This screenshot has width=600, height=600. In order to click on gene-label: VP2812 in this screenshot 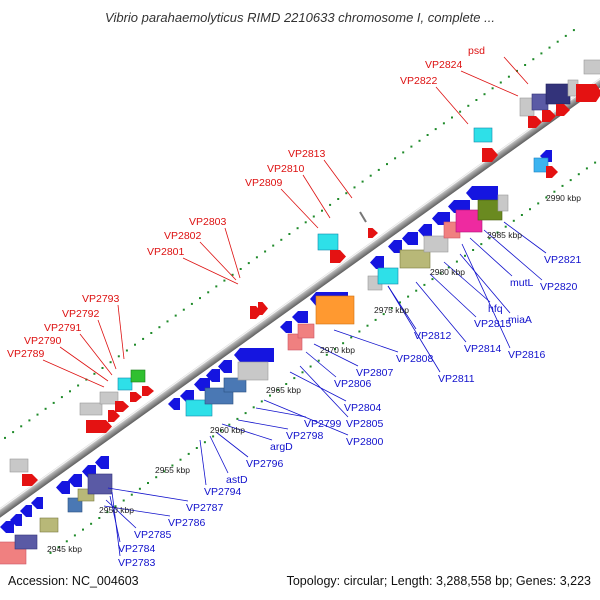, I will do `click(433, 336)`.